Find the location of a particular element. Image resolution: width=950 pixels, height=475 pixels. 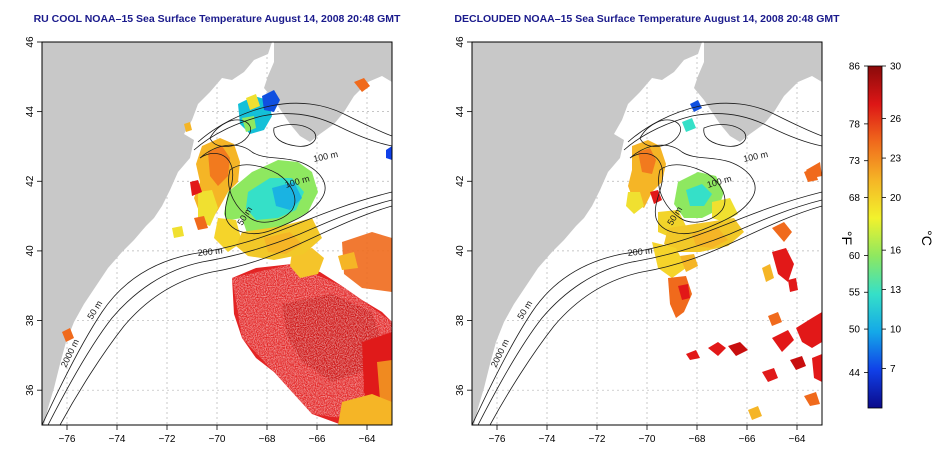

colorbar-fahrenheit-tick-label: 78 is located at coordinates (855, 124).